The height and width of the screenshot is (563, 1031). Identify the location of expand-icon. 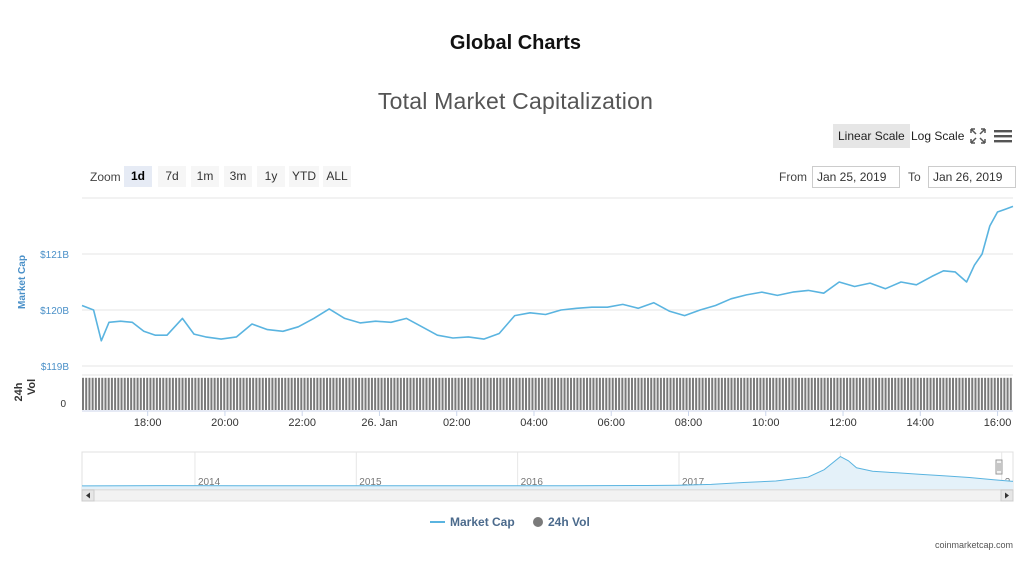
(978, 136).